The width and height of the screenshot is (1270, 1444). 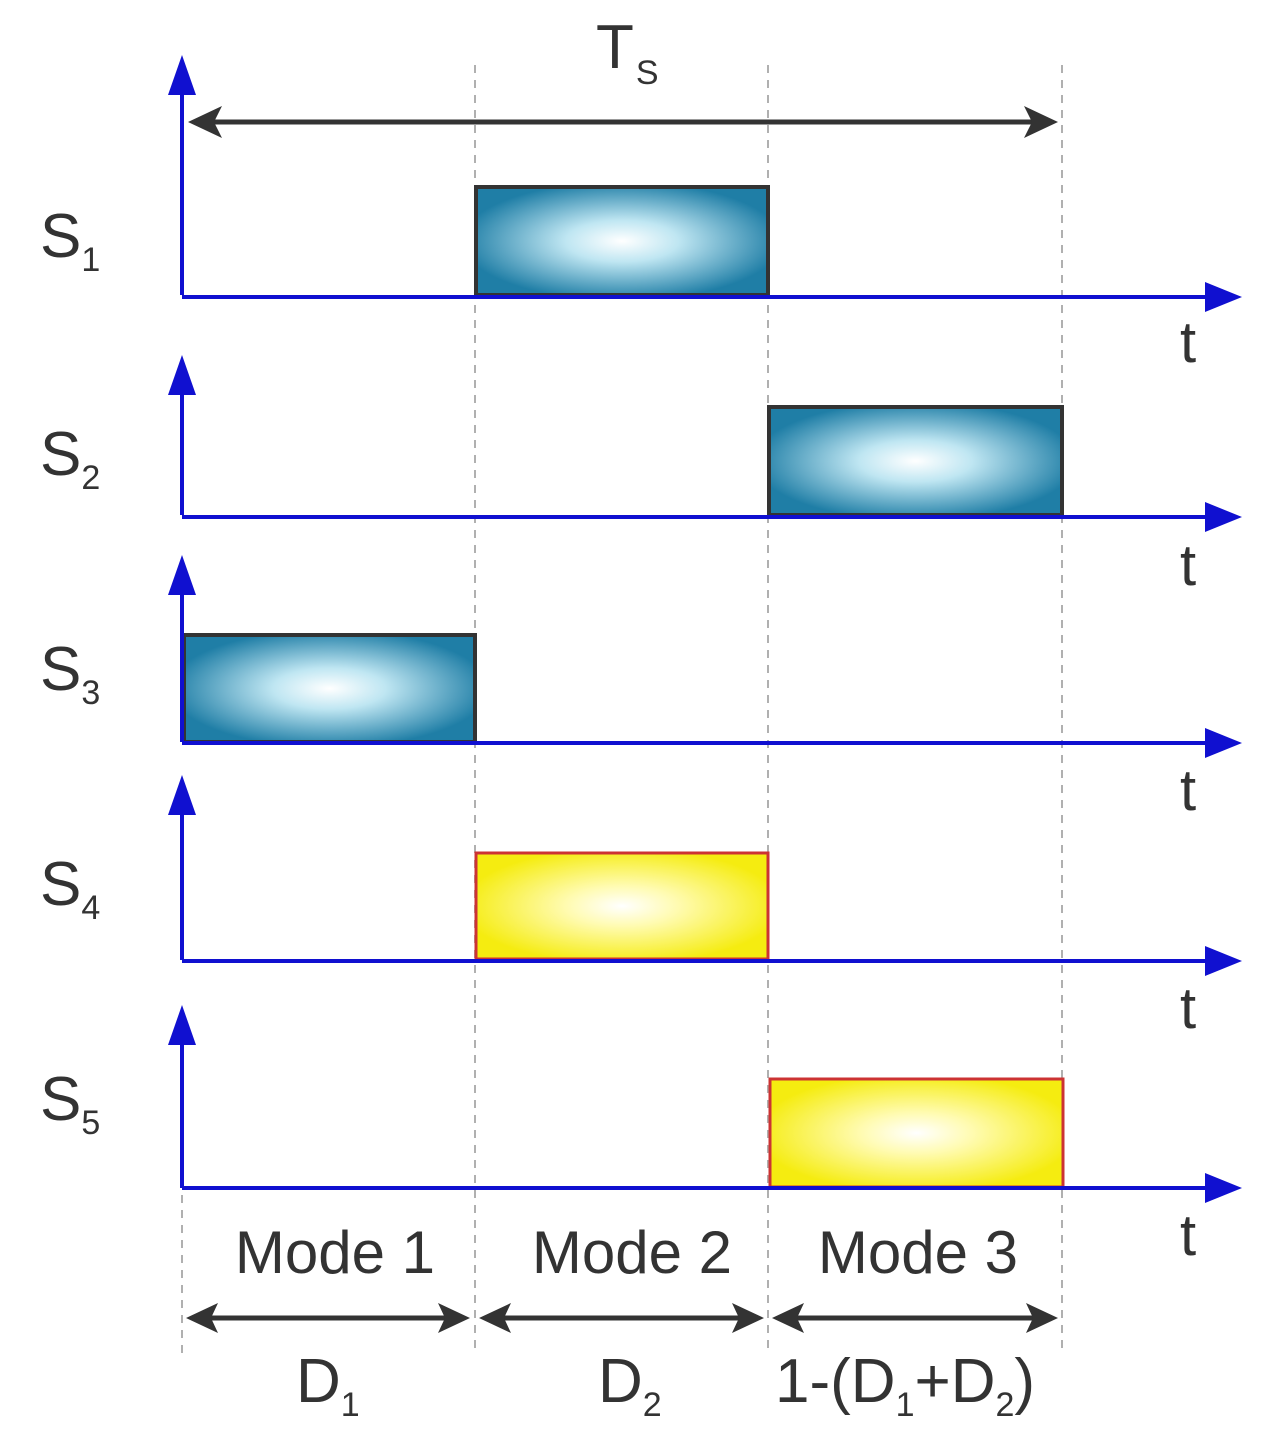 I want to click on period-arrow, so click(x=623, y=122).